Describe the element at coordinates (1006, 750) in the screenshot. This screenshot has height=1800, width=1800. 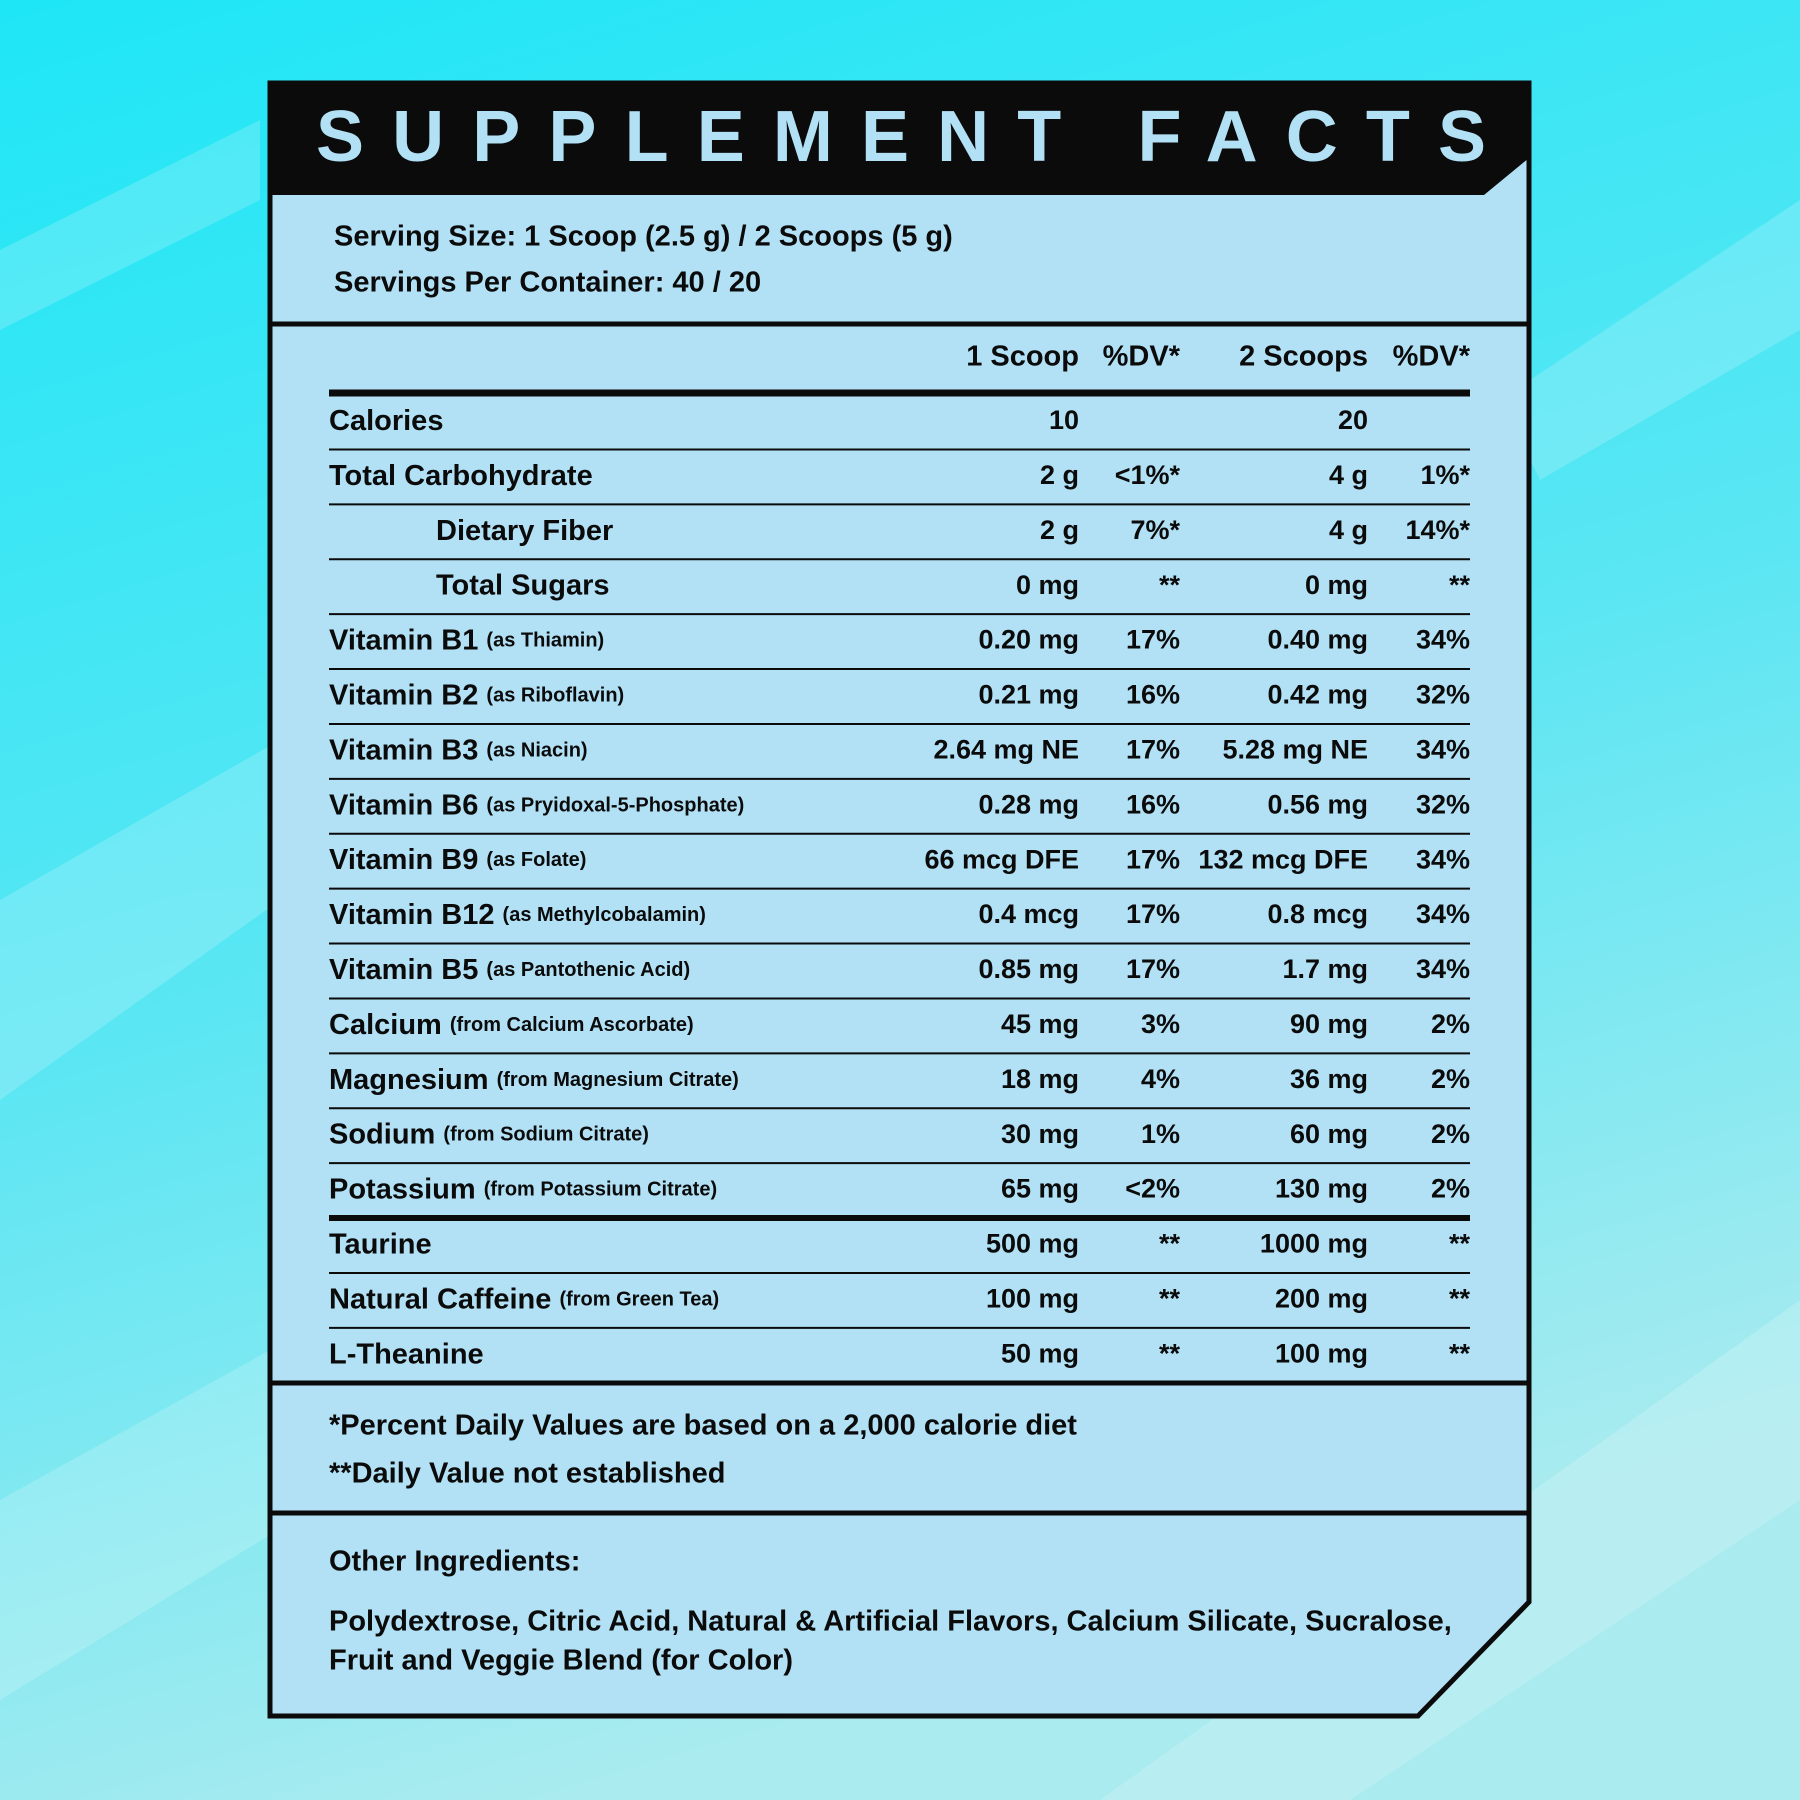
I see `row-value: 2.64 mg NE` at that location.